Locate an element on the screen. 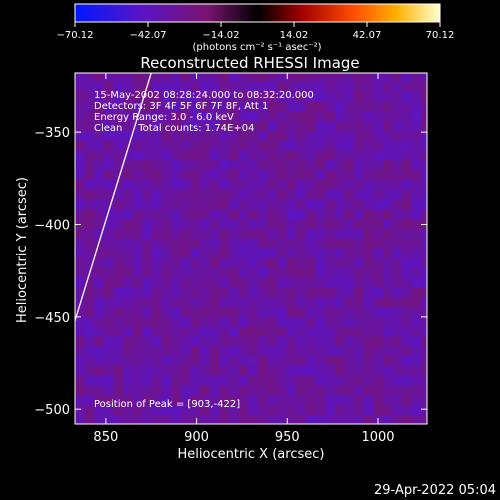 The height and width of the screenshot is (500, 500). colorbar-tick-label: 70.12 is located at coordinates (440, 35).